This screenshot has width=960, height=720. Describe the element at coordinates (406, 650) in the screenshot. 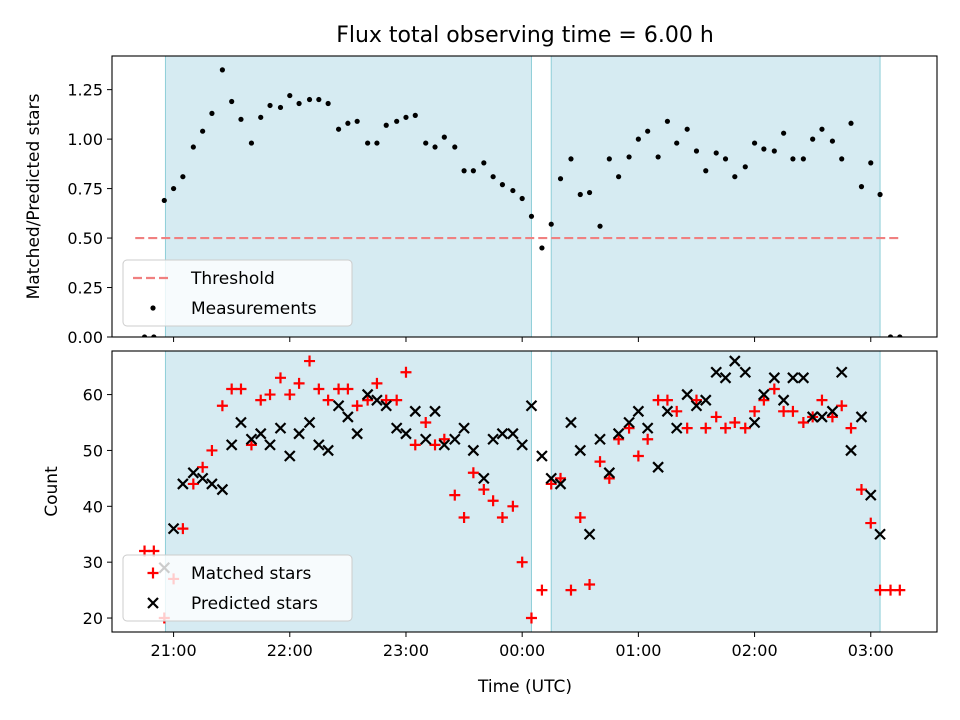

I see `x-tick-label: 23:00` at that location.